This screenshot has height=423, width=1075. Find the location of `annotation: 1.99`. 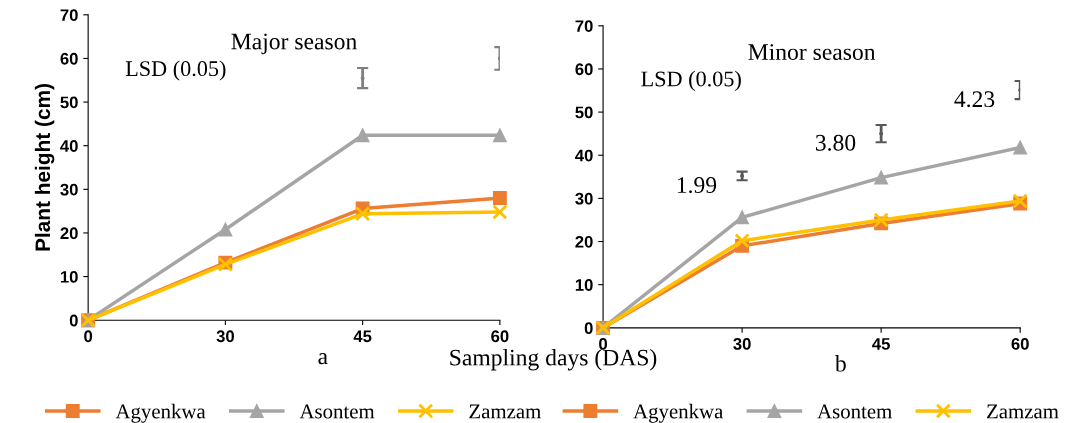

annotation: 1.99 is located at coordinates (697, 185).